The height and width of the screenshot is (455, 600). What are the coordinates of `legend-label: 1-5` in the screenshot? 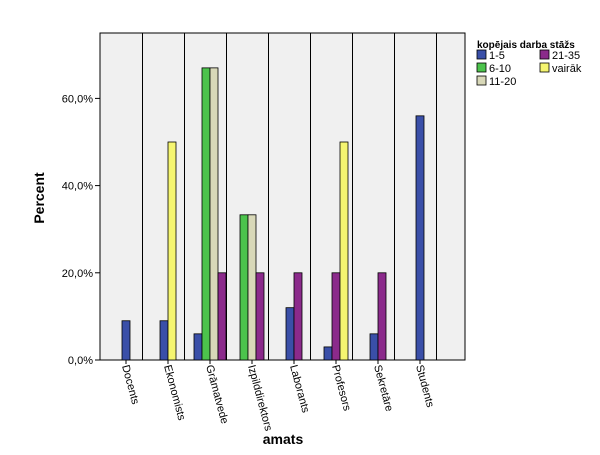 It's located at (497, 56).